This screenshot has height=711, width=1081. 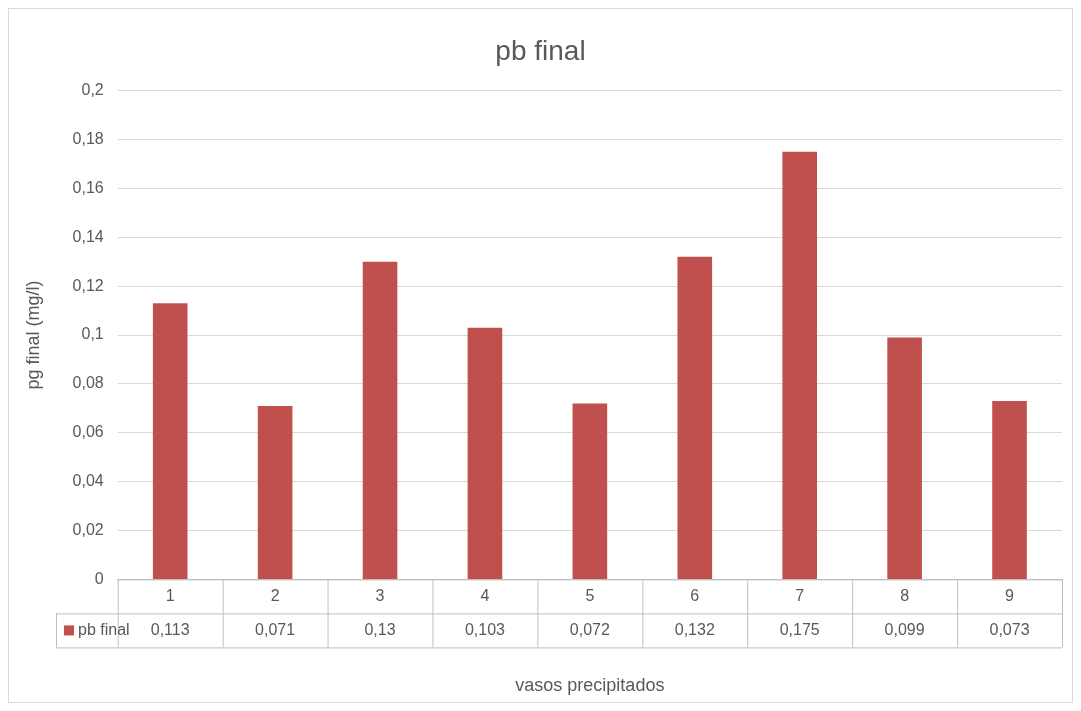 What do you see at coordinates (88, 236) in the screenshot?
I see `y-tick-label: 0,14` at bounding box center [88, 236].